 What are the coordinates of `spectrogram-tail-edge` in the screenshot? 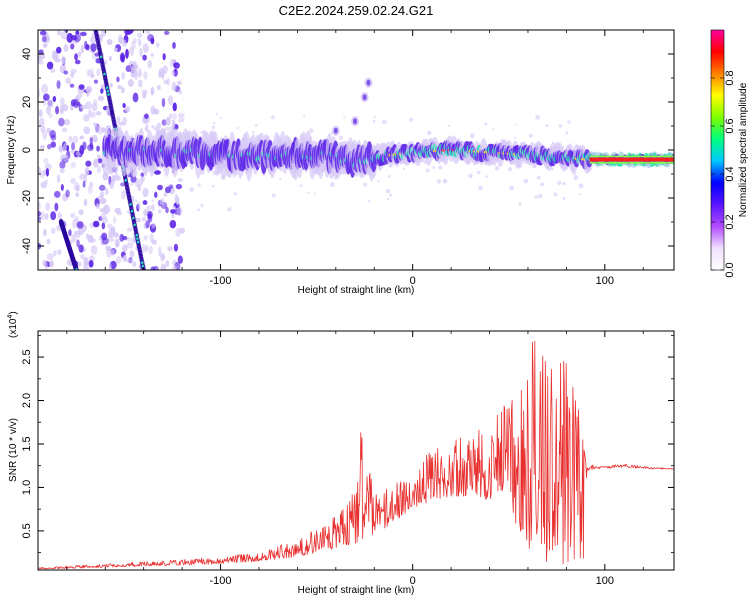 It's located at (631, 163).